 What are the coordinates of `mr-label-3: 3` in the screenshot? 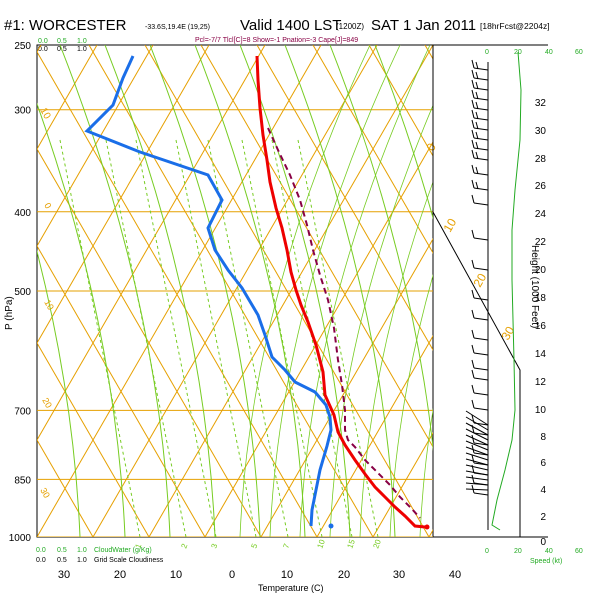 It's located at (214, 546).